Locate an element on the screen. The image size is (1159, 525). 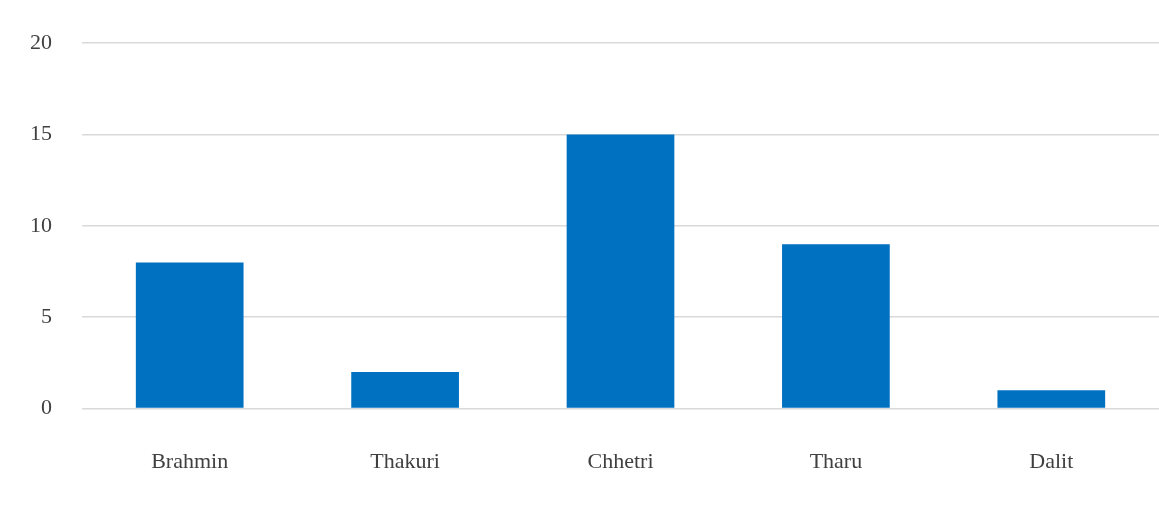
x-tick-label: Brahmin is located at coordinates (190, 460).